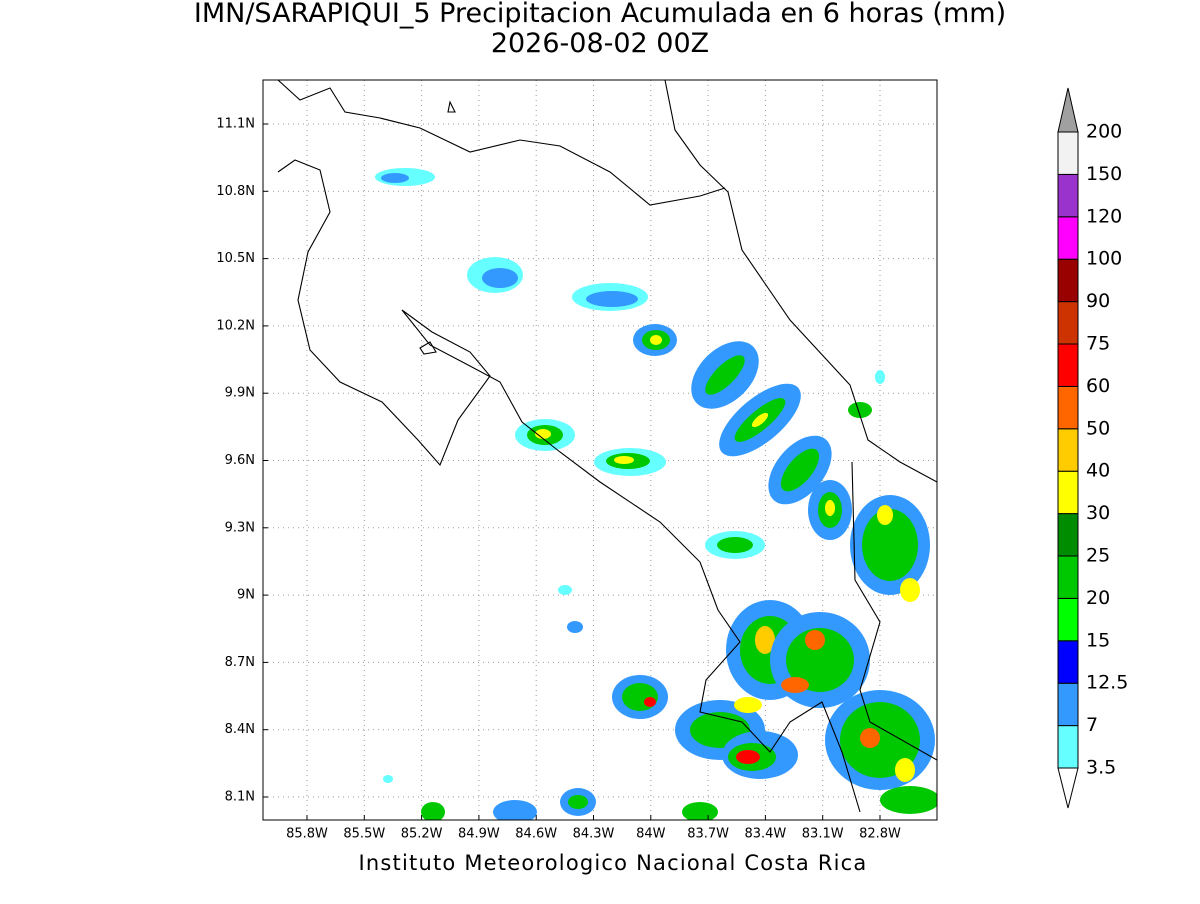 Image resolution: width=1200 pixels, height=904 pixels. Describe the element at coordinates (1104, 174) in the screenshot. I see `colorbar-label: 150` at that location.